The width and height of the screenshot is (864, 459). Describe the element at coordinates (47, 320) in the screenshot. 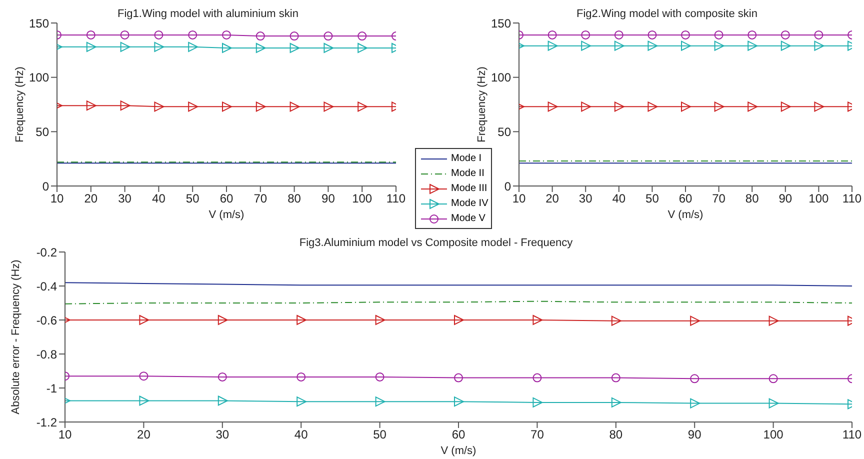

I see `y-tick-label: -0.6` at that location.